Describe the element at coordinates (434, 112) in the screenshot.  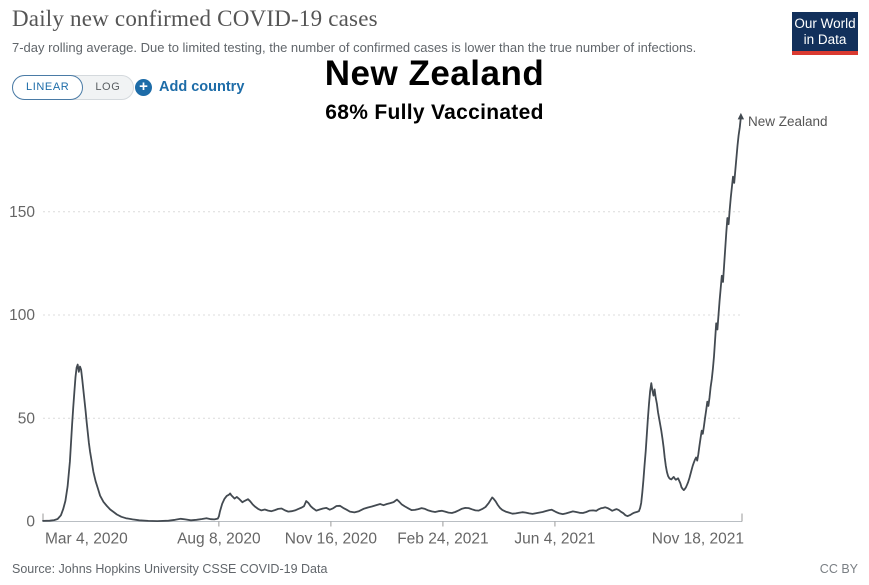
I see `vaccination-annotation: 68% Fully Vaccinated` at that location.